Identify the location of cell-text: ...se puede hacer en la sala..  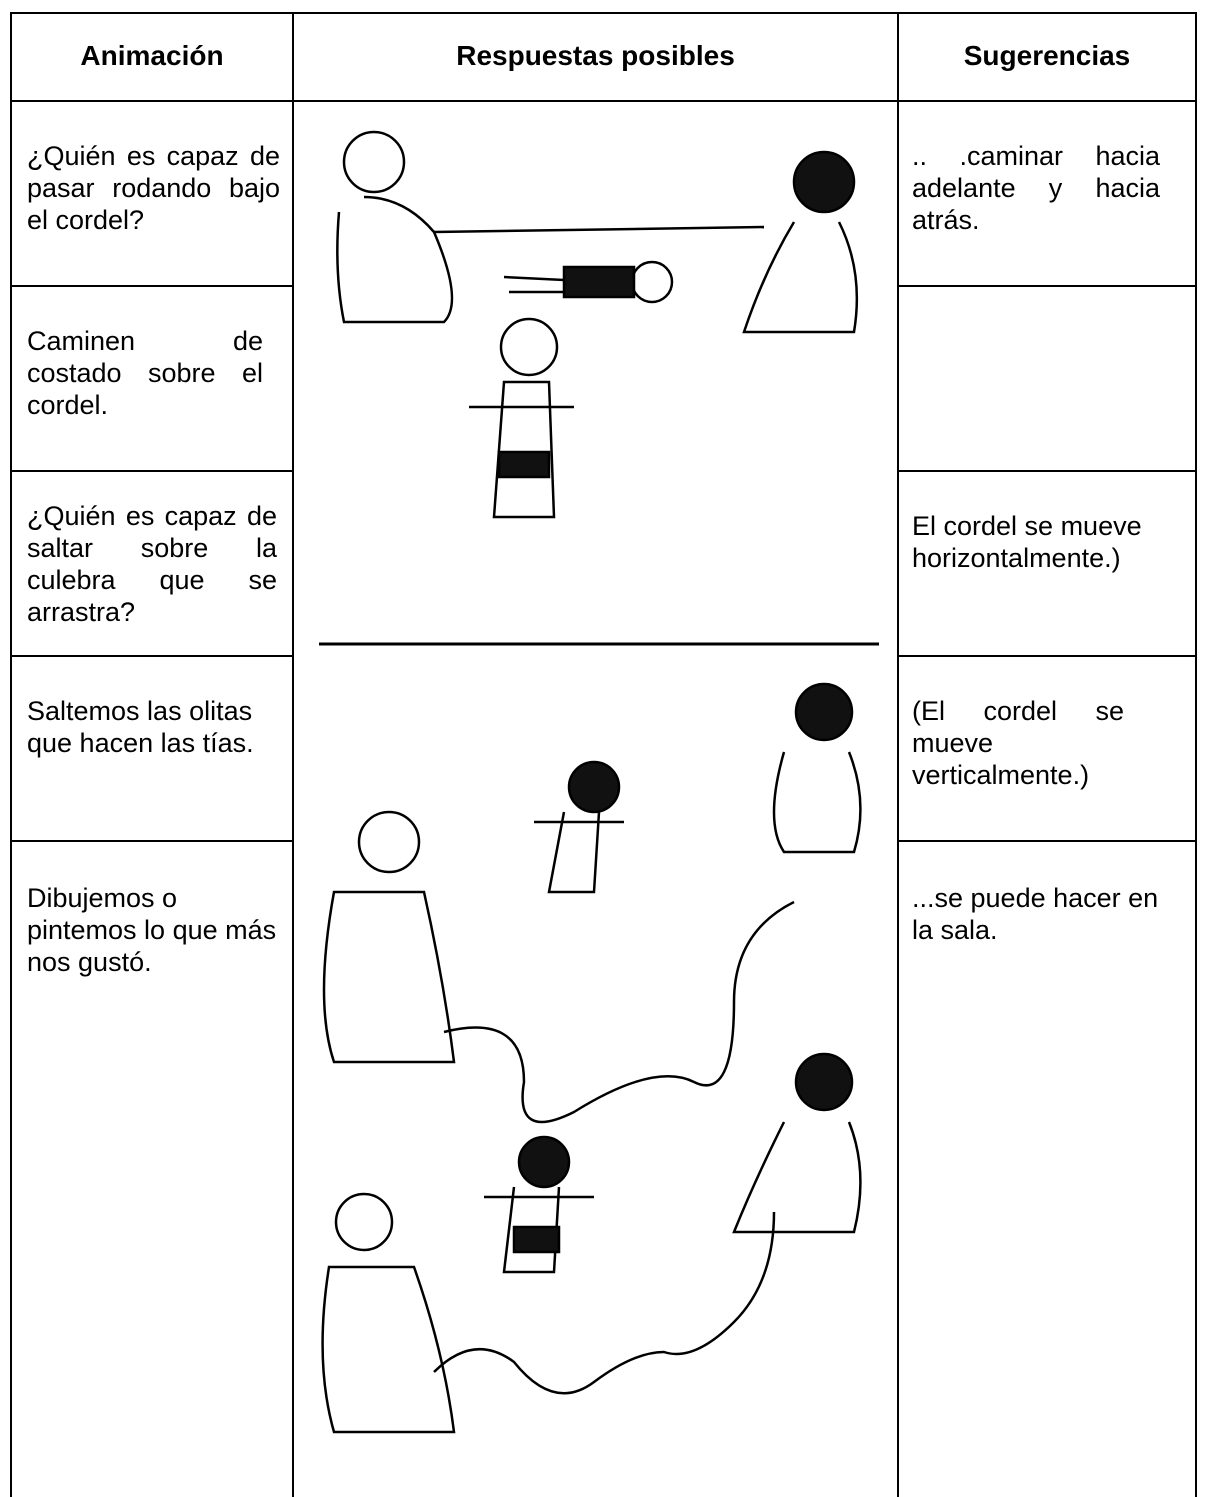
(1035, 914).